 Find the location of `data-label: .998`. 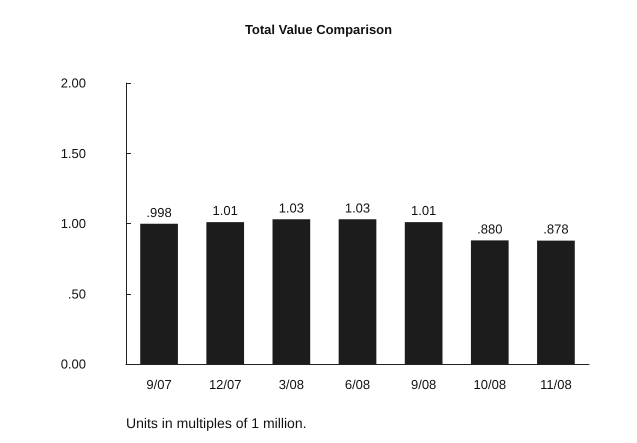

data-label: .998 is located at coordinates (159, 212).